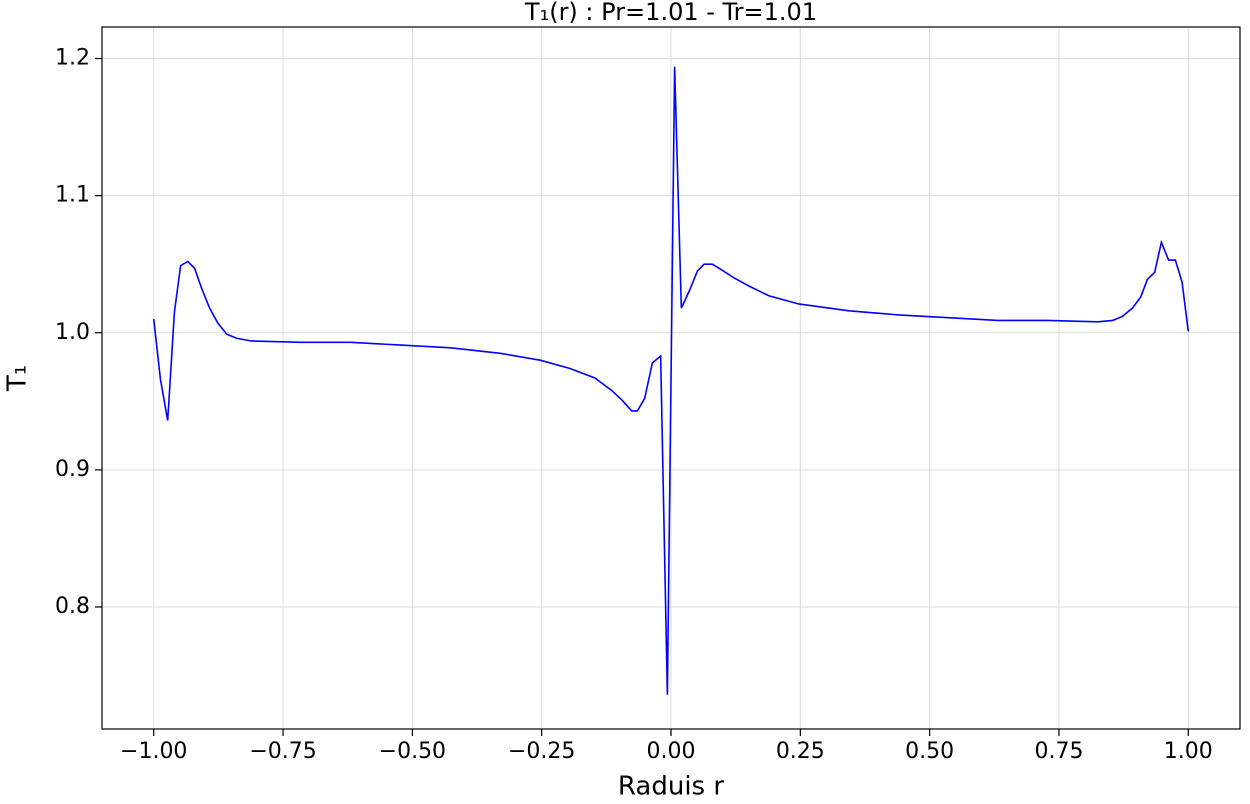  What do you see at coordinates (153, 751) in the screenshot?
I see `x-tick-label: −1.00` at bounding box center [153, 751].